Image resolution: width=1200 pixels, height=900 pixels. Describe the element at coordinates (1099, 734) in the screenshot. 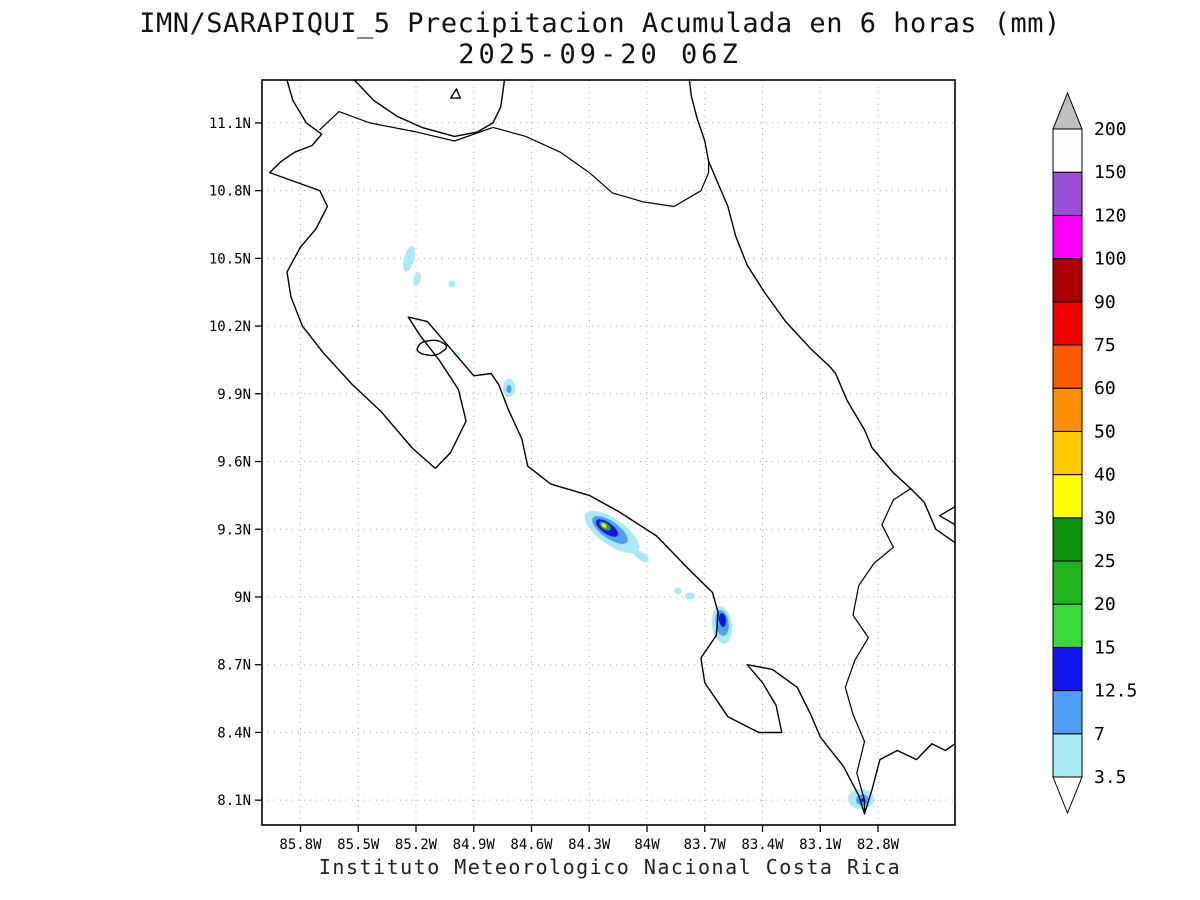

I see `colorbar-label: 7` at that location.